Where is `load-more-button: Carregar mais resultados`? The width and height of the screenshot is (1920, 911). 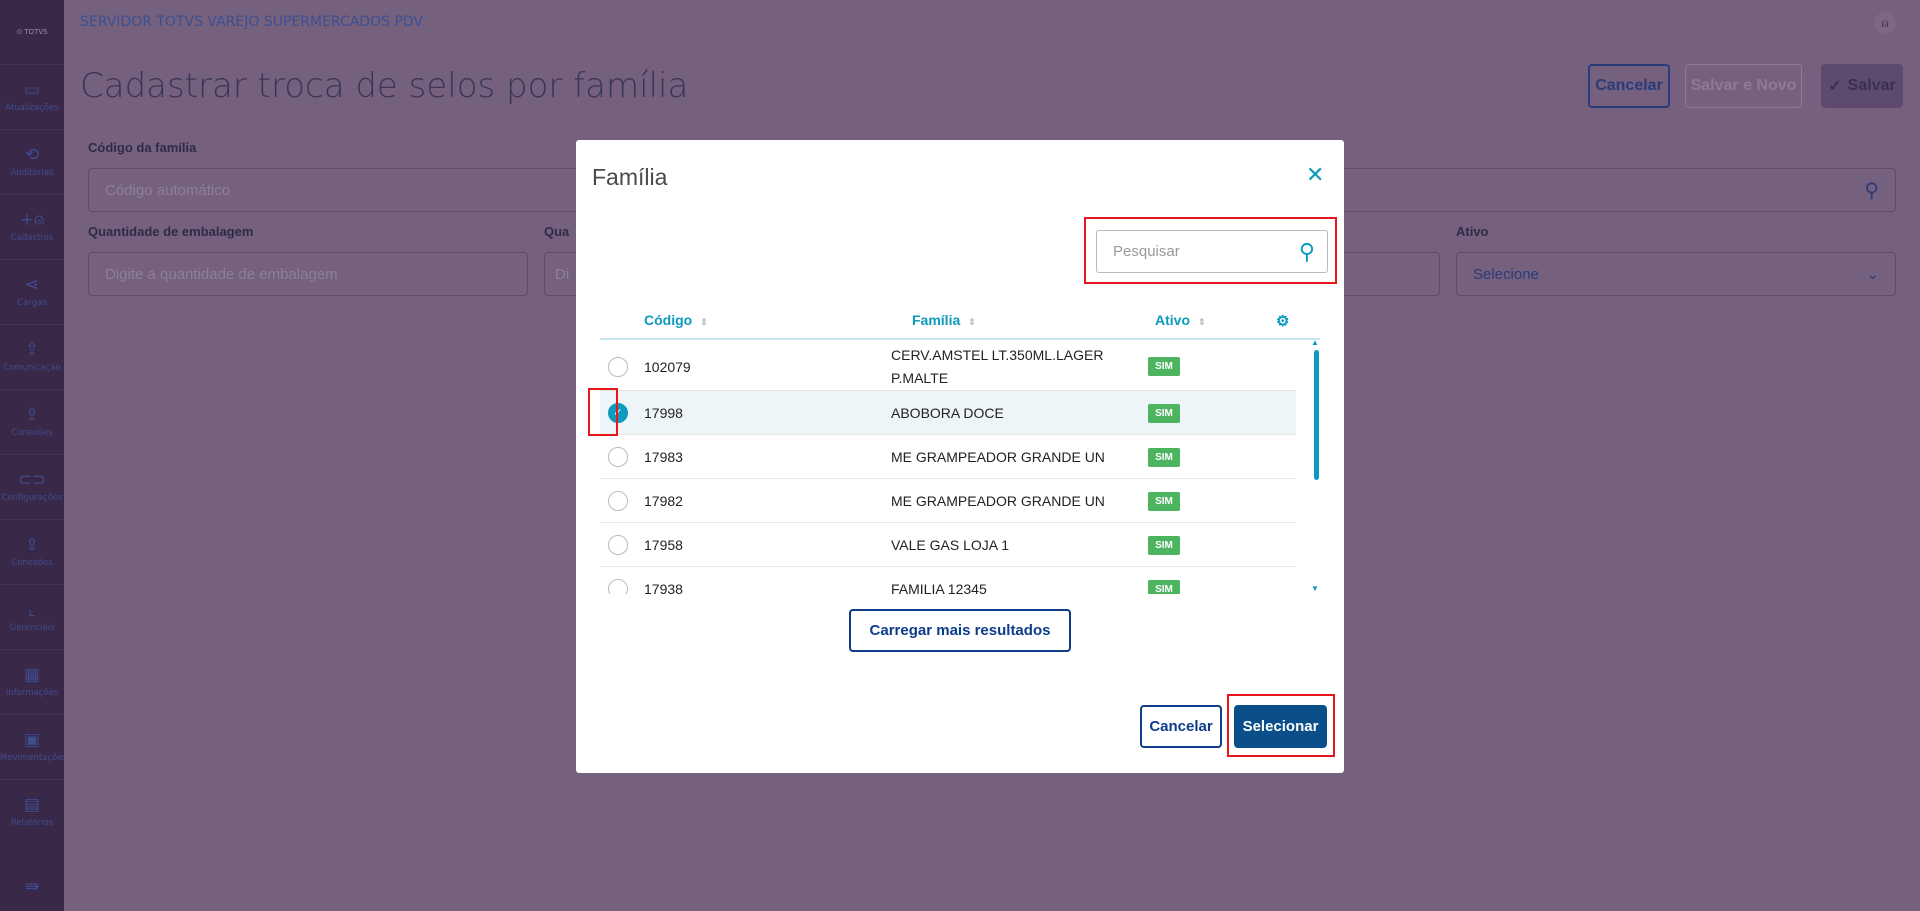
load-more-button: Carregar mais resultados is located at coordinates (960, 630).